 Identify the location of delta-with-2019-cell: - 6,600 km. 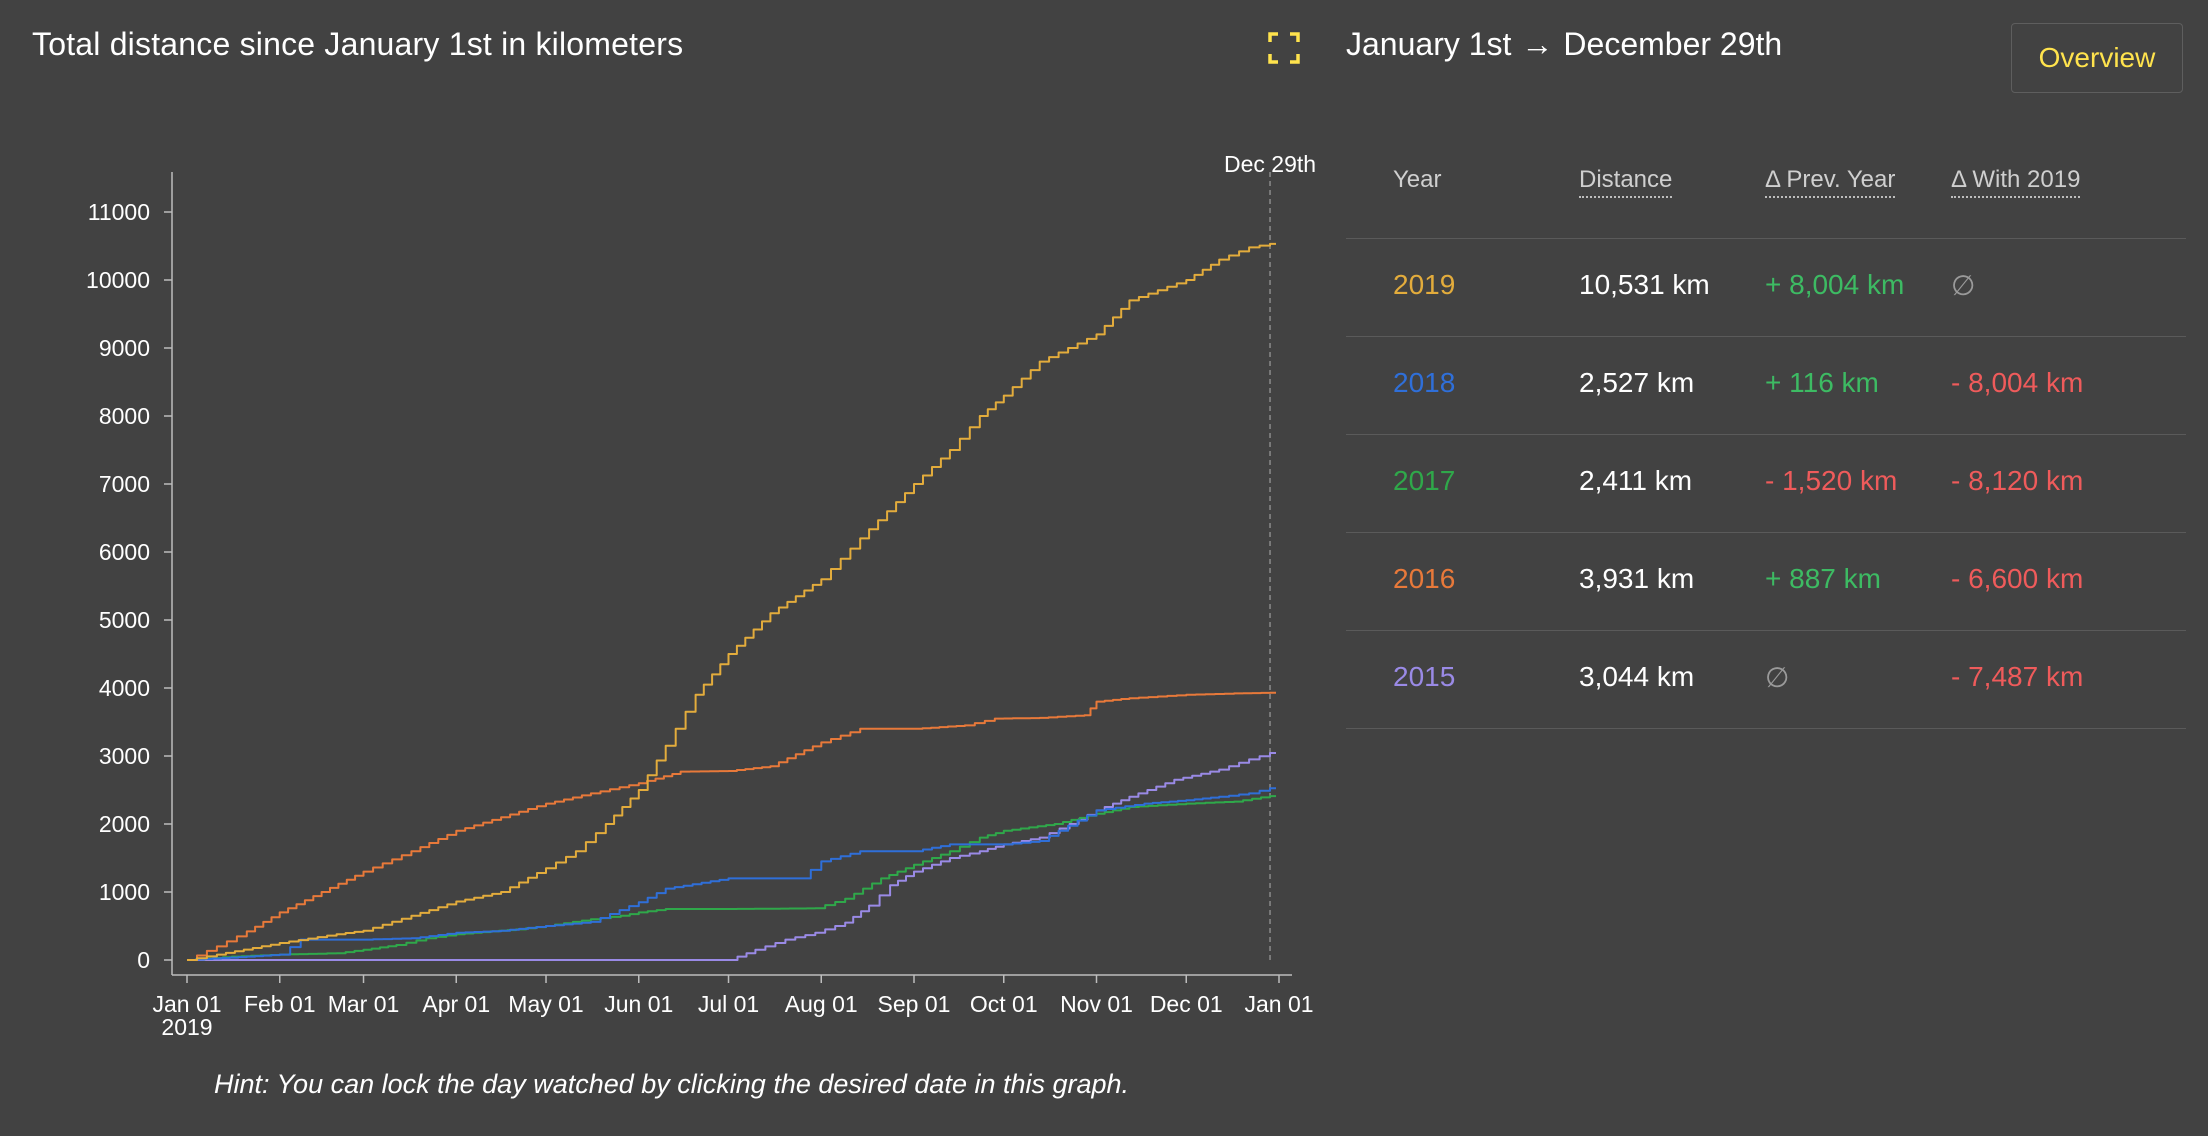
(2017, 578).